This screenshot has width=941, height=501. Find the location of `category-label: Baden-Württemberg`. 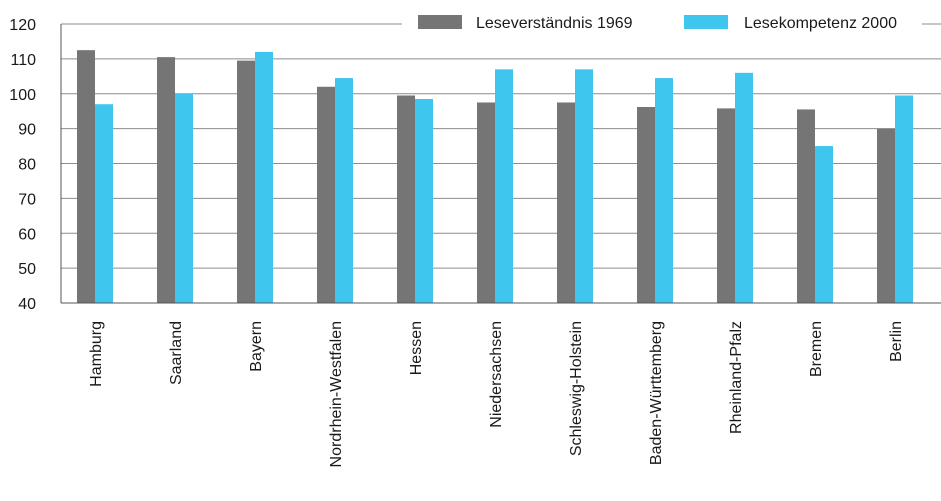

category-label: Baden-Württemberg is located at coordinates (656, 393).